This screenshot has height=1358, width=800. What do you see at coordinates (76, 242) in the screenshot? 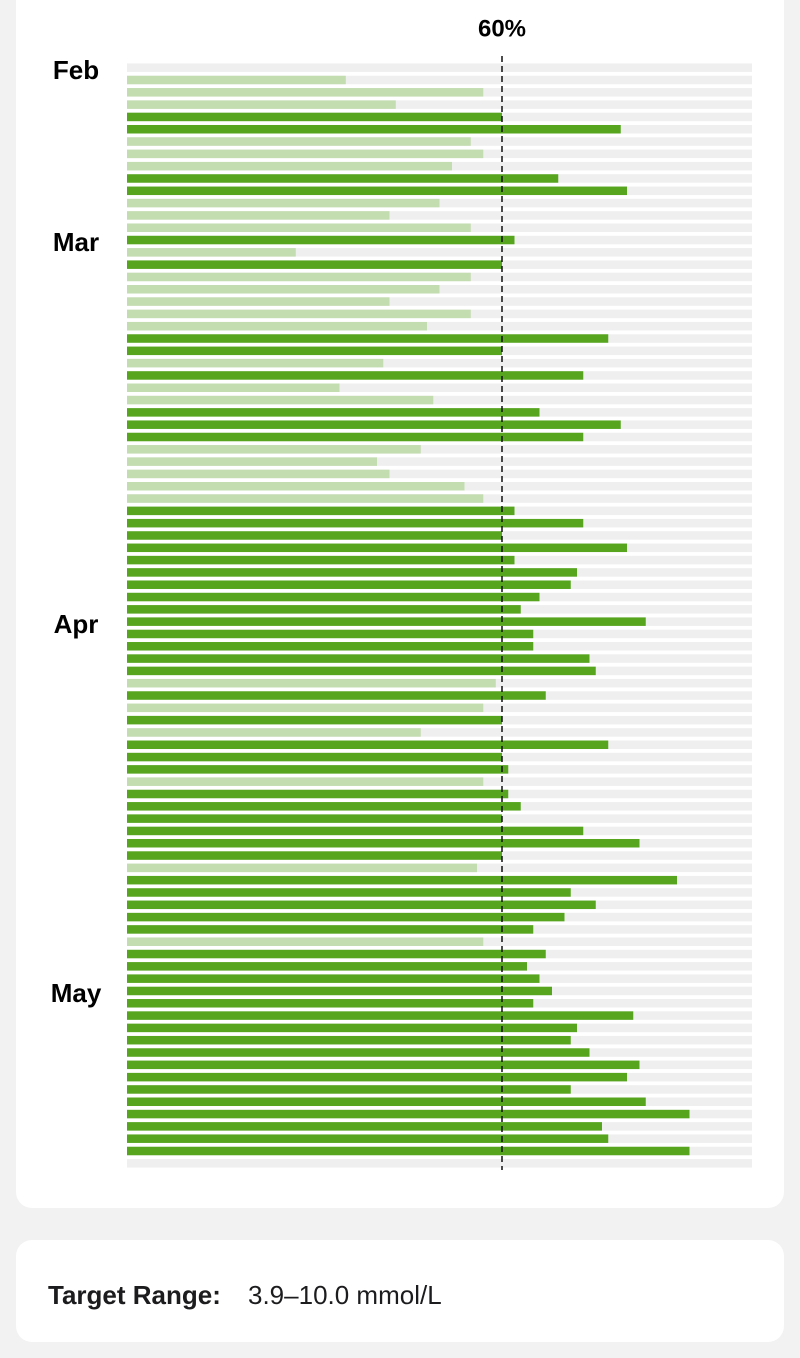
I see `y-tick-label: Mar` at bounding box center [76, 242].